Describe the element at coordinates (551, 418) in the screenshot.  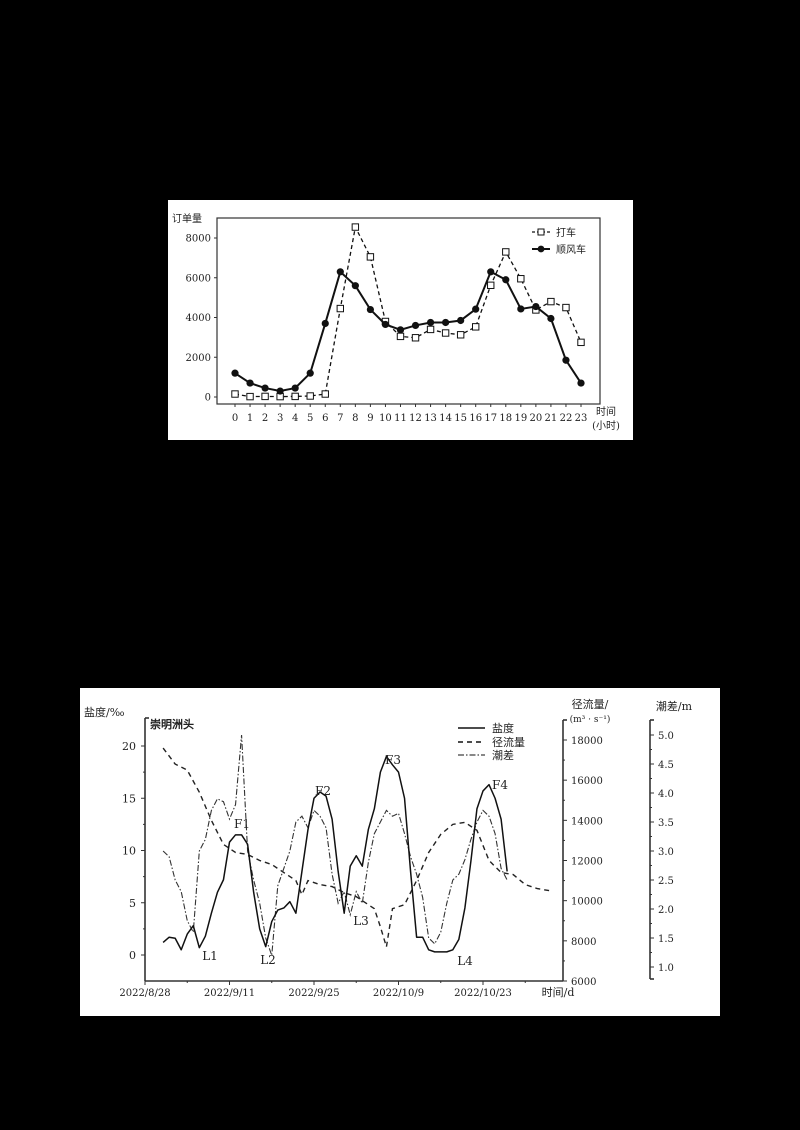
I see `x-tick-label: 21` at that location.